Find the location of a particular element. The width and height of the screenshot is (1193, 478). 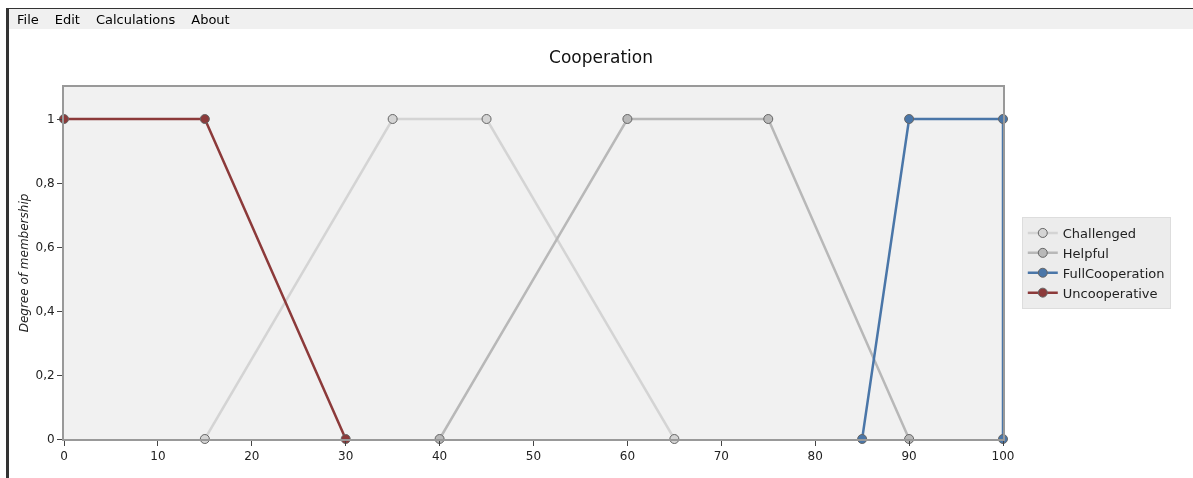

x-tick-label: 30 is located at coordinates (346, 456).